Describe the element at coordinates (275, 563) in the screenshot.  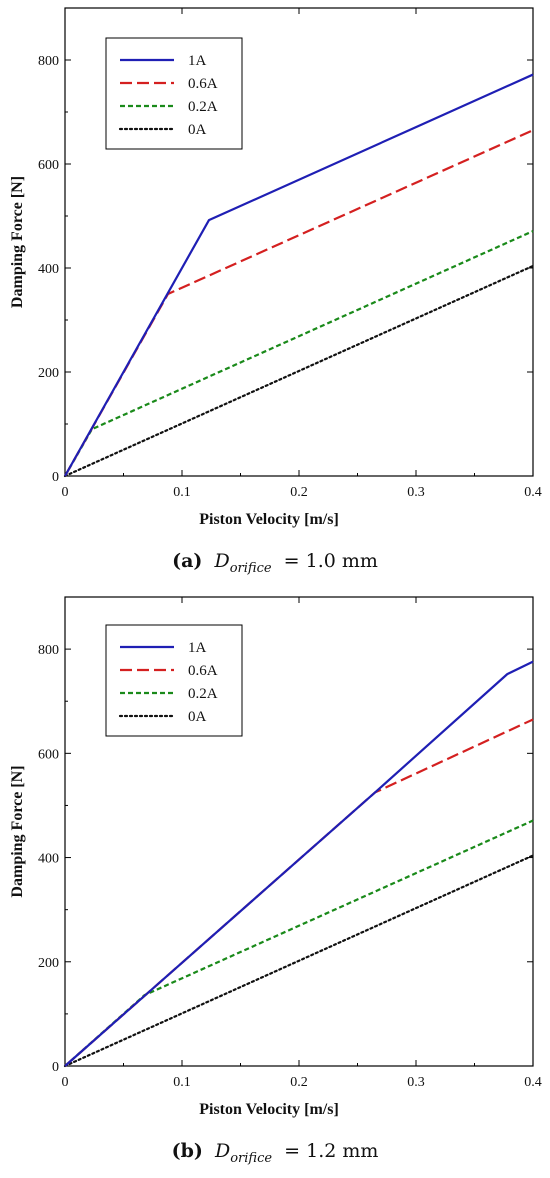
I see `caption-a: (a) Dorifice = 1.0 mm` at that location.